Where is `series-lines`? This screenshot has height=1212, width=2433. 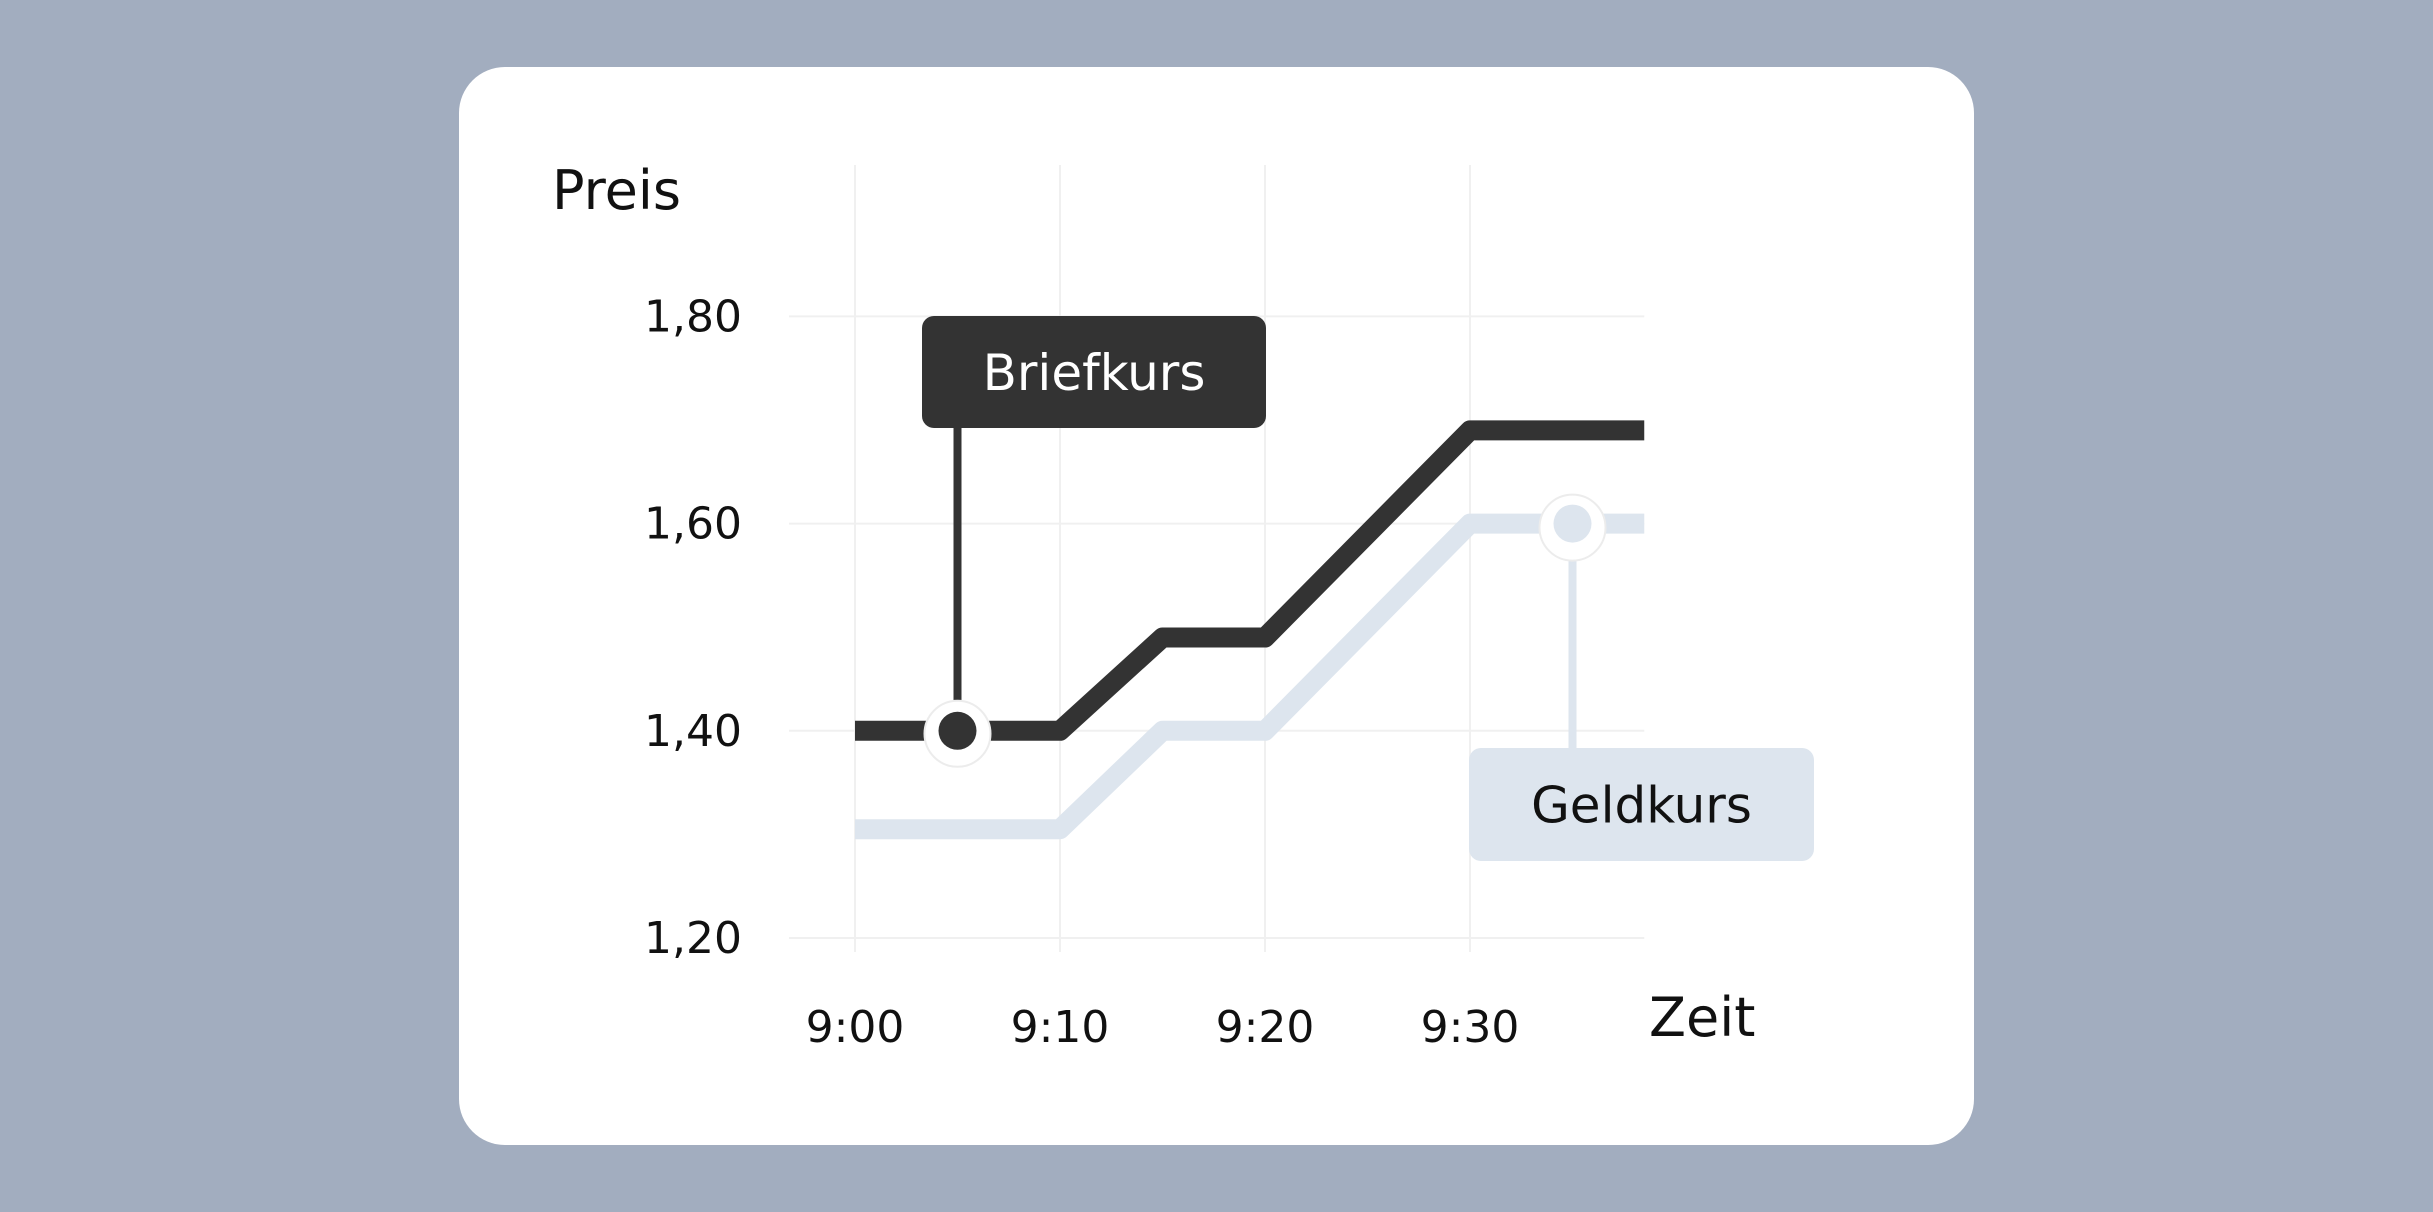
series-lines is located at coordinates (1250, 630).